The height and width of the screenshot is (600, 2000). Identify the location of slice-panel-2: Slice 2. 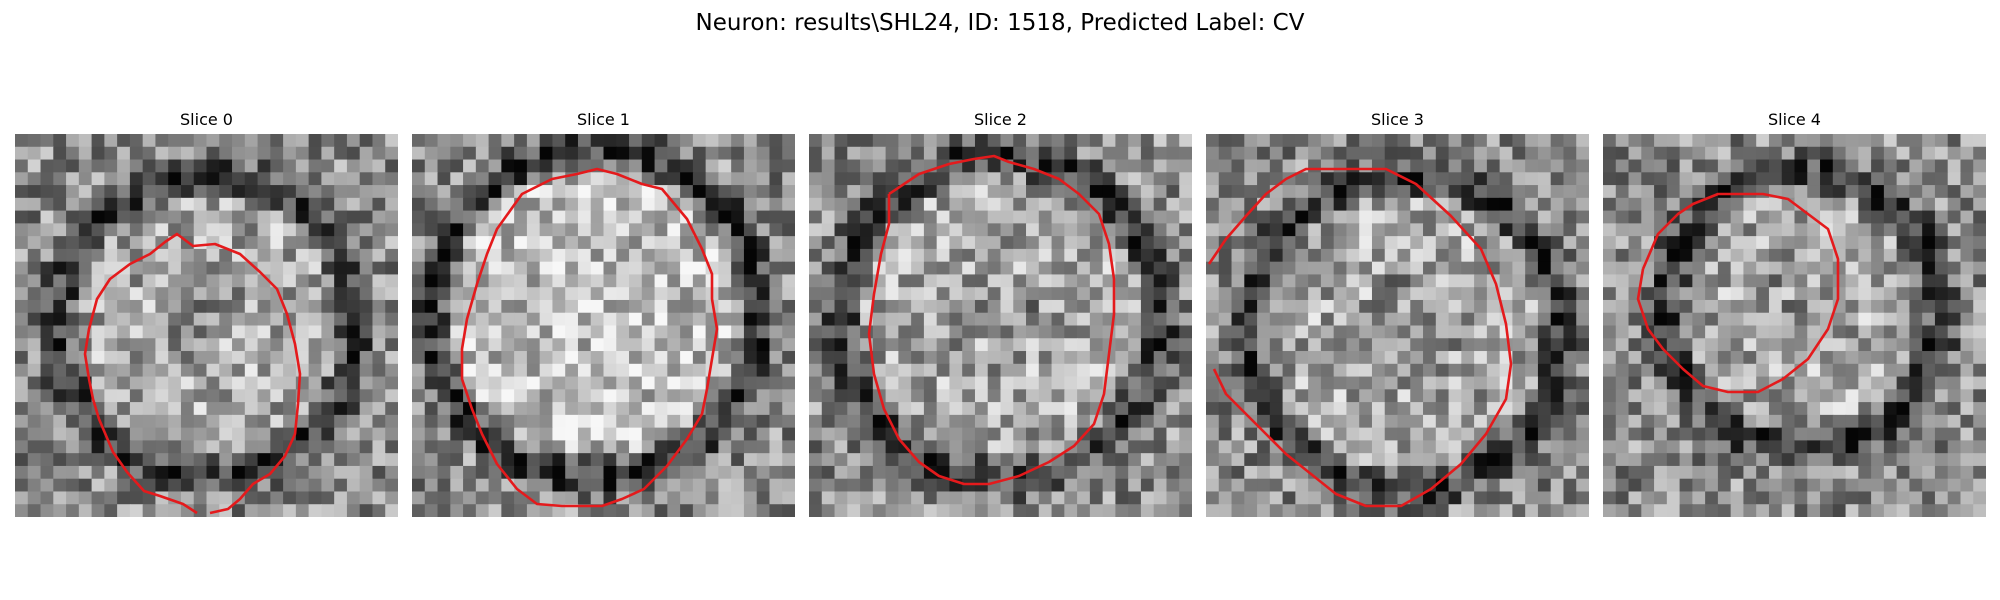
(1000, 313).